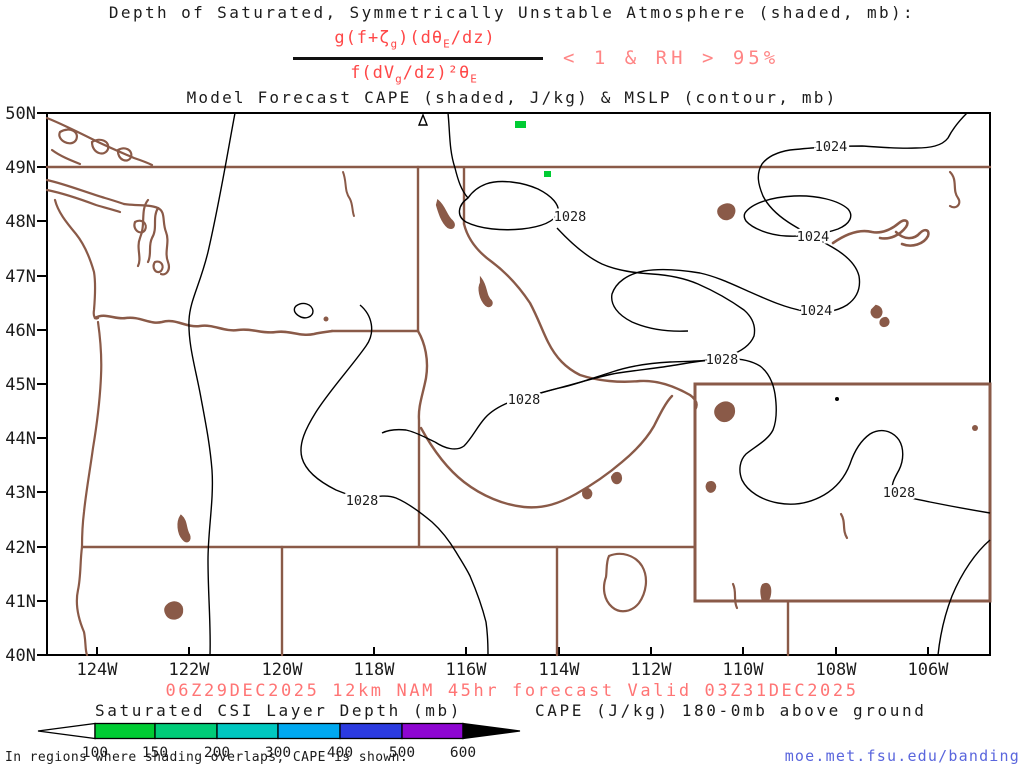 The height and width of the screenshot is (768, 1024). Describe the element at coordinates (560, 670) in the screenshot. I see `lon-label: 114W` at that location.